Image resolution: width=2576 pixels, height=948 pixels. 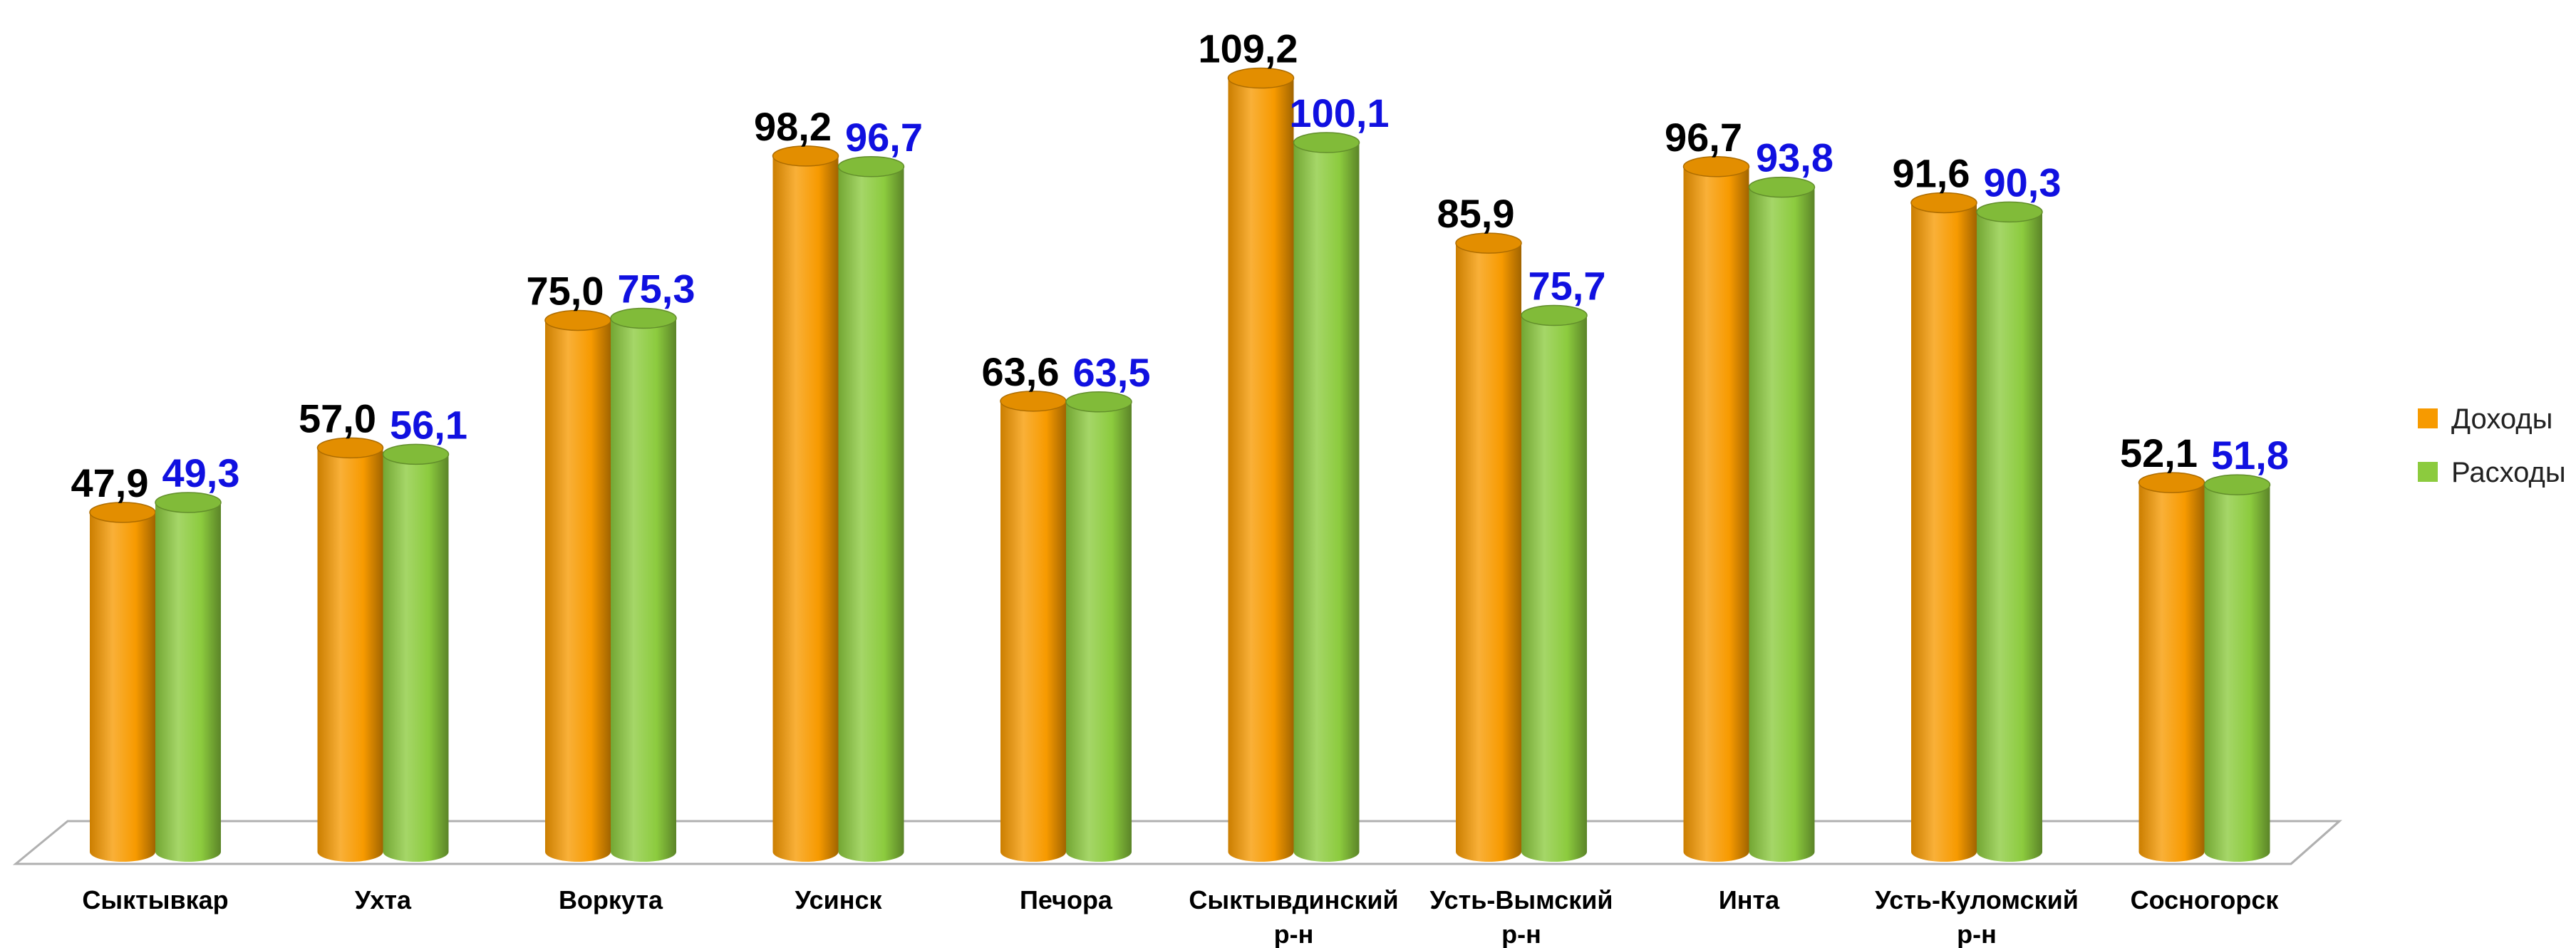 What do you see at coordinates (1034, 627) in the screenshot?
I see `bar-доходы-печора` at bounding box center [1034, 627].